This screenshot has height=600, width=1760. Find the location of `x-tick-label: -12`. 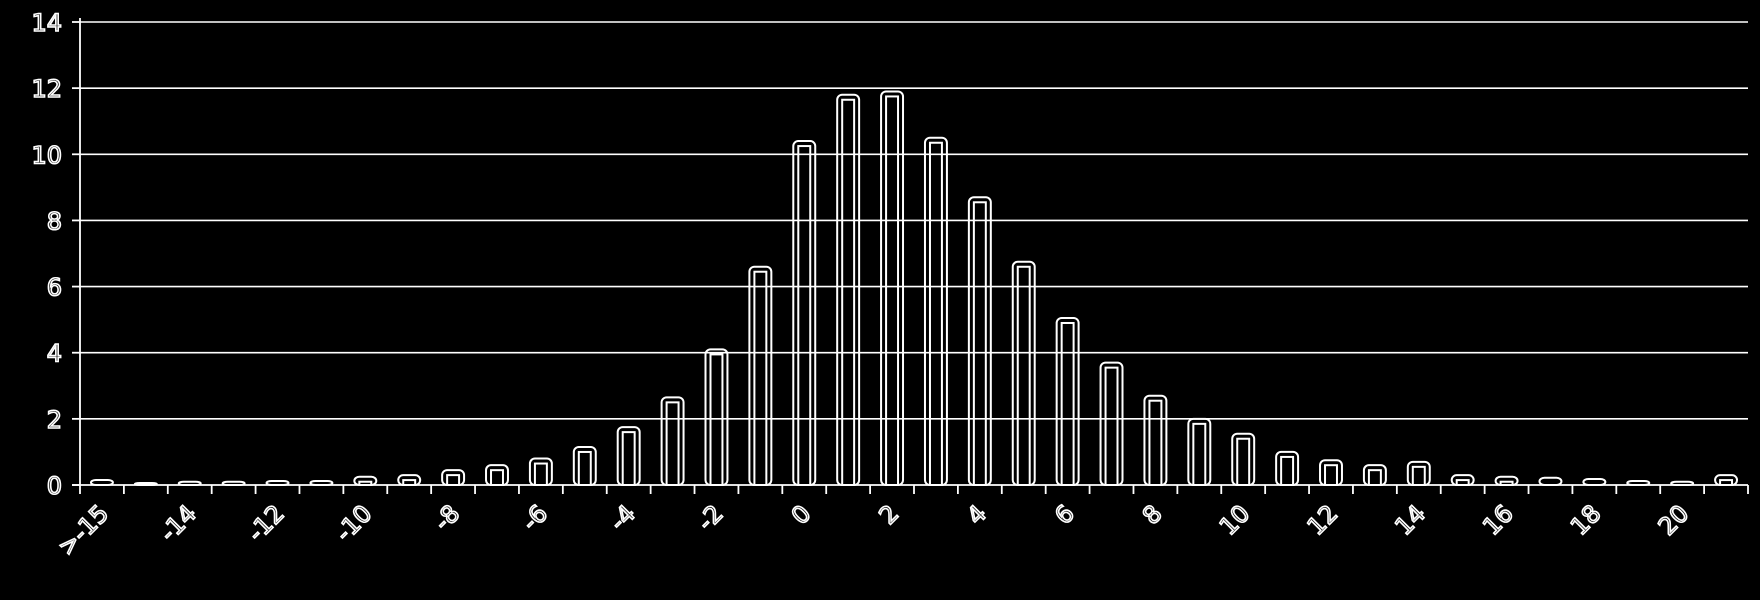

x-tick-label: -12 is located at coordinates (266, 523).